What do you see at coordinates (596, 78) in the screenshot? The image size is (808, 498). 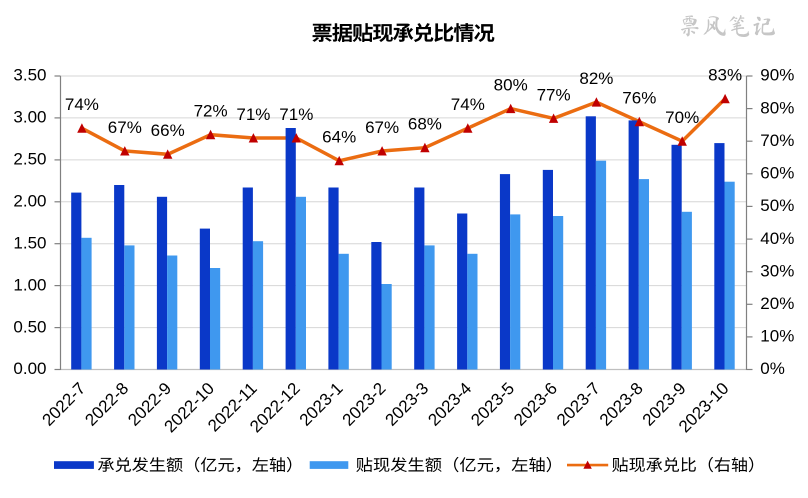 I see `svg-text: 82%` at bounding box center [596, 78].